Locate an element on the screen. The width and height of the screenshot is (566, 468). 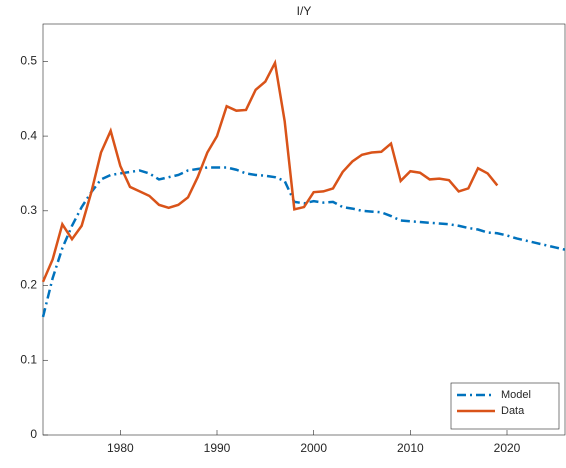
y-tick-label: 0.4 is located at coordinates (28, 135).